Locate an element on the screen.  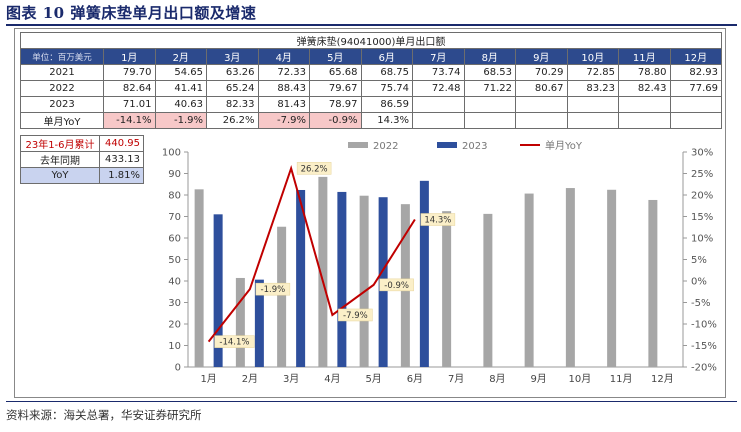
right-tick-label: 10% is located at coordinates (702, 239).